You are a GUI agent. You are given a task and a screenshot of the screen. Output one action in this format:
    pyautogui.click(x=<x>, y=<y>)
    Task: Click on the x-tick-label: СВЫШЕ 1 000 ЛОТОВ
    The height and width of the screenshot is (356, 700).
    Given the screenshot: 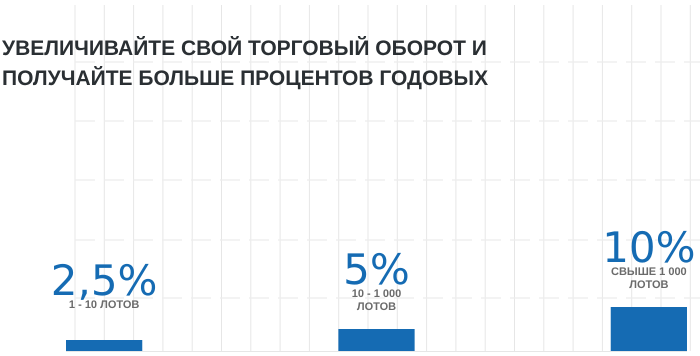 What is the action you would take?
    pyautogui.click(x=649, y=278)
    